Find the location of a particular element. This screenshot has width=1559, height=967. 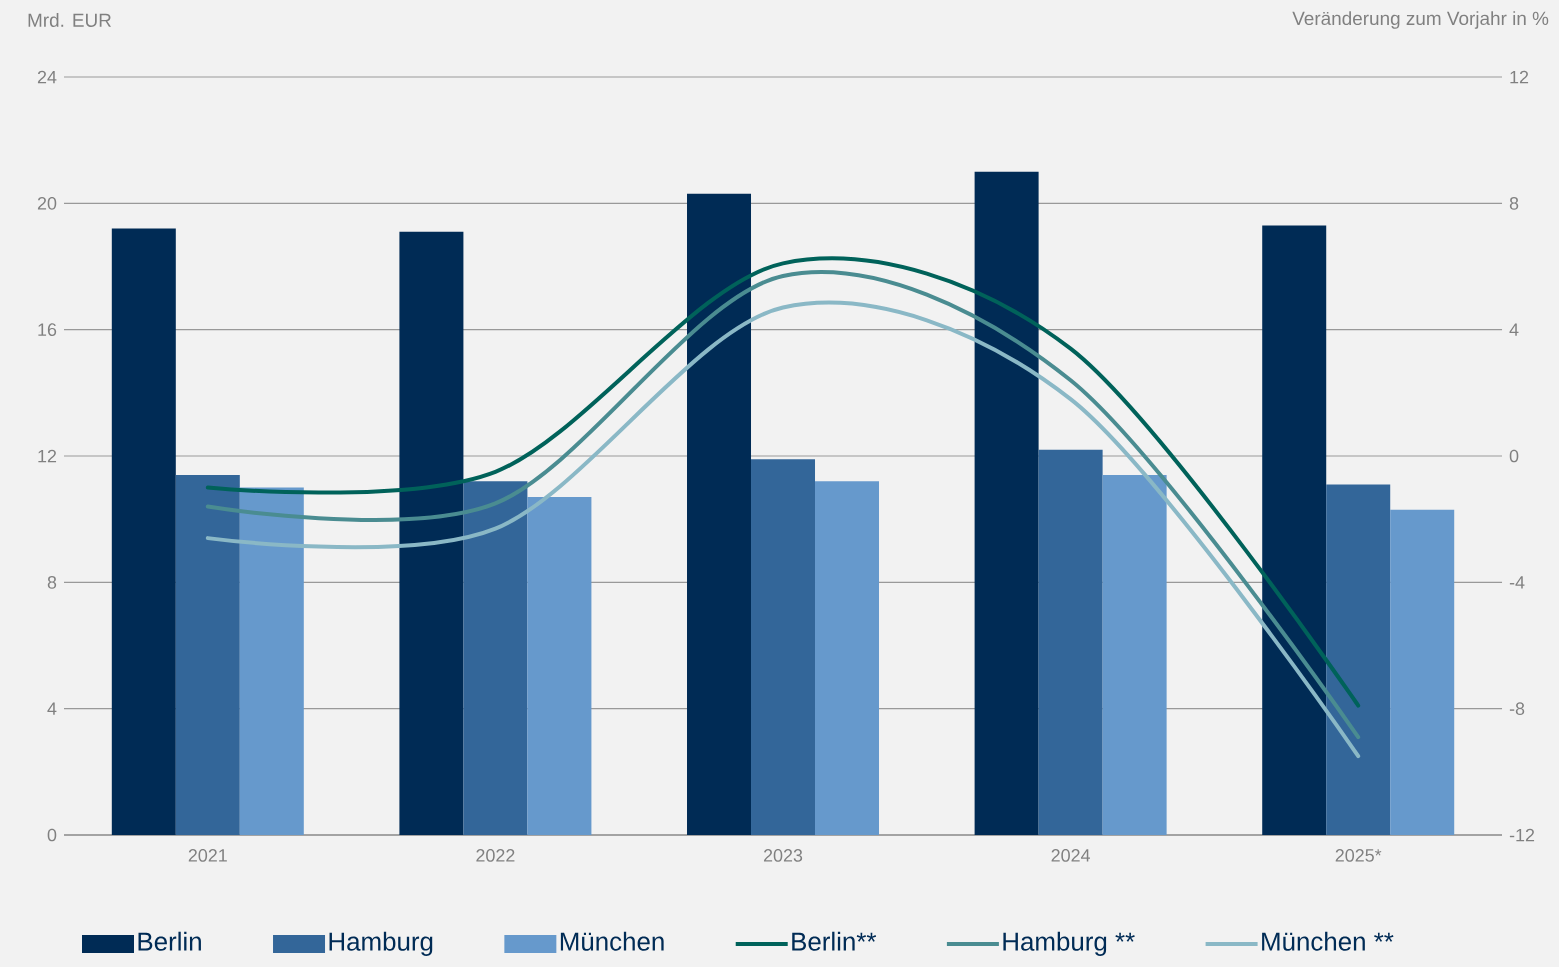

y-tick-label: 8 is located at coordinates (52, 582).